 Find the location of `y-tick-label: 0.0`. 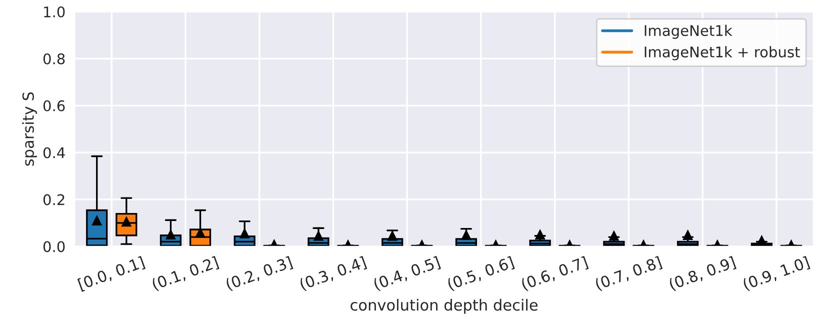

y-tick-label: 0.0 is located at coordinates (54, 246).